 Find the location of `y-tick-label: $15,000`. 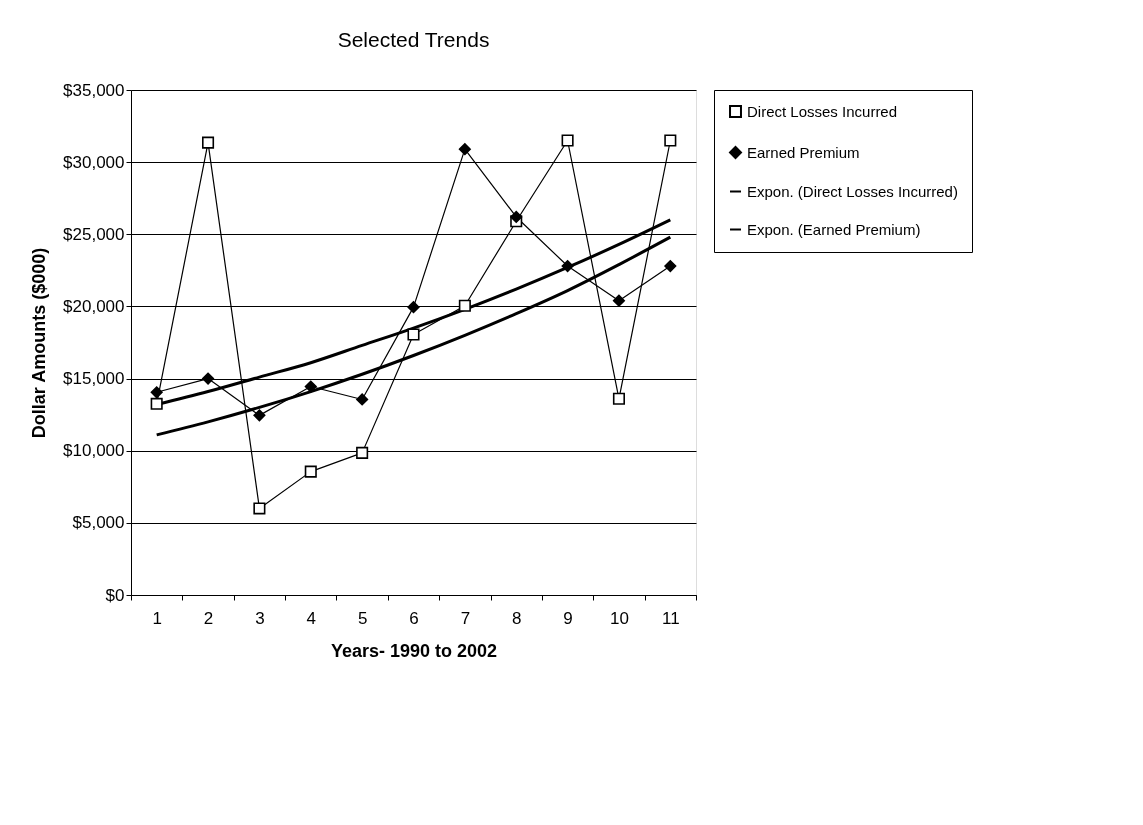

y-tick-label: $15,000 is located at coordinates (94, 379).